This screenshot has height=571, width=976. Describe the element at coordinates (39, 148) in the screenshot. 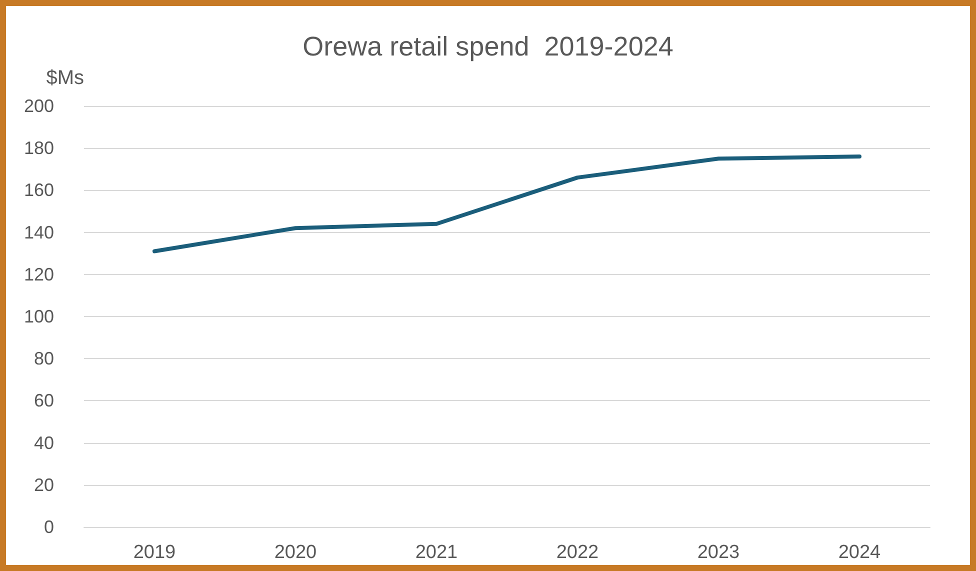

I see `y-tick-label: 180` at that location.